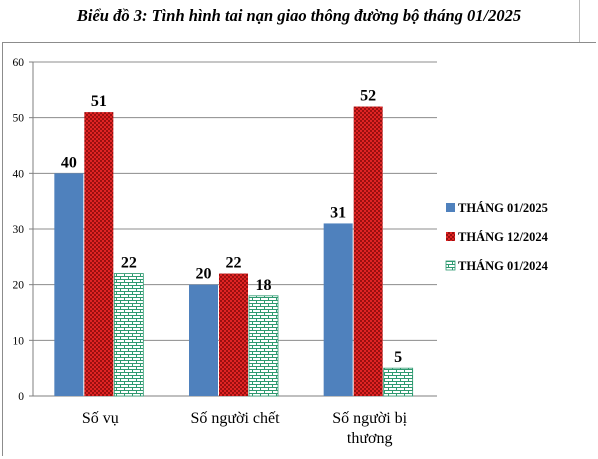  I want to click on y-tick-label: 40, so click(19, 174).